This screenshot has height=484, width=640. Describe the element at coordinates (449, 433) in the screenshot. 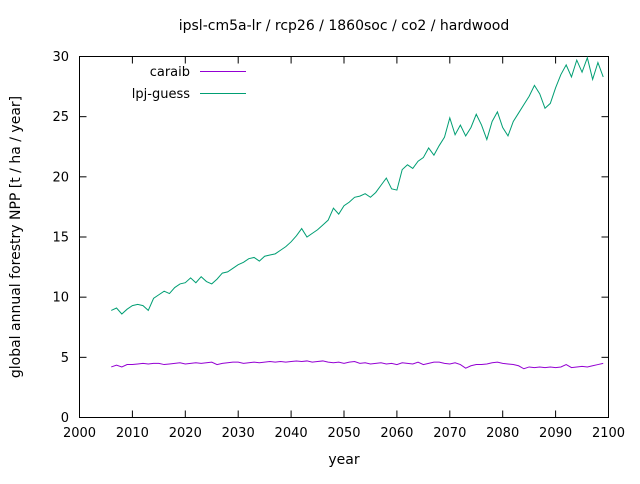

I see `x-tick-label: 2070` at that location.